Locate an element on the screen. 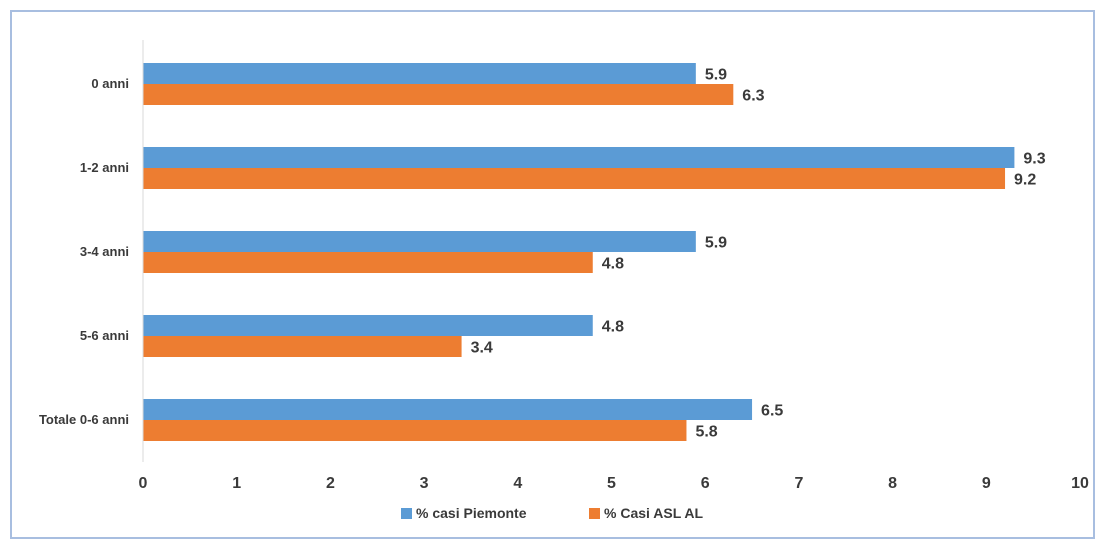  x-tick-label: 3 is located at coordinates (424, 483).